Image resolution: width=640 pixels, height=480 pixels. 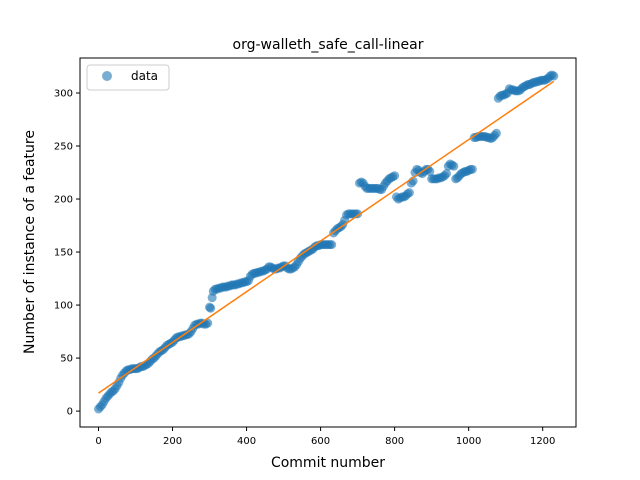 What do you see at coordinates (107, 76) in the screenshot?
I see `legend-marker-data` at bounding box center [107, 76].